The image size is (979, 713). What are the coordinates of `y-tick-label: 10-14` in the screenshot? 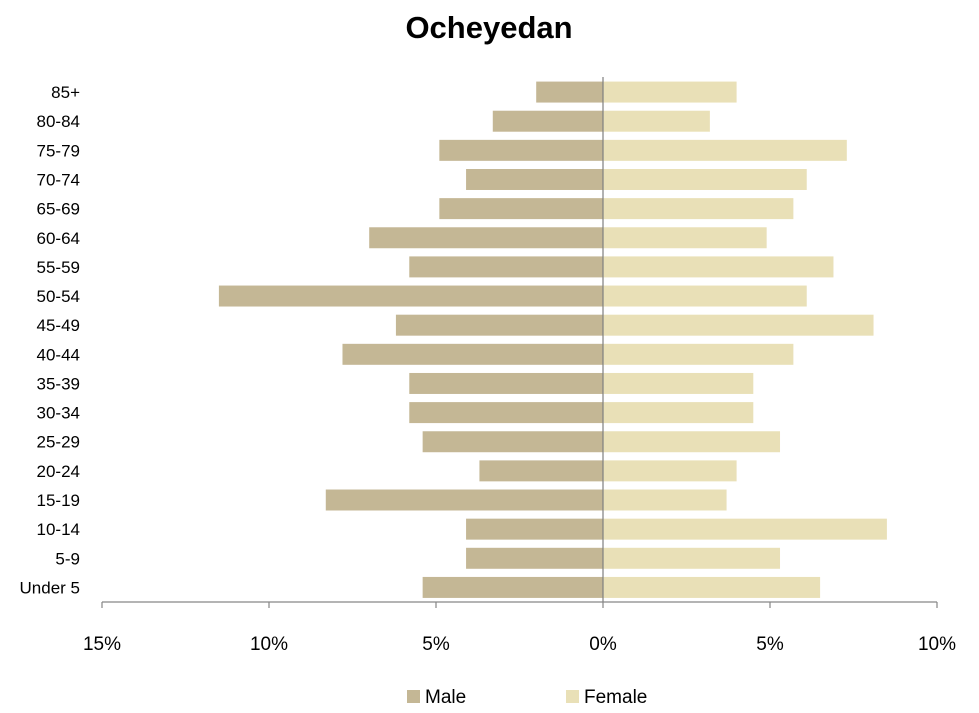 It's located at (58, 529).